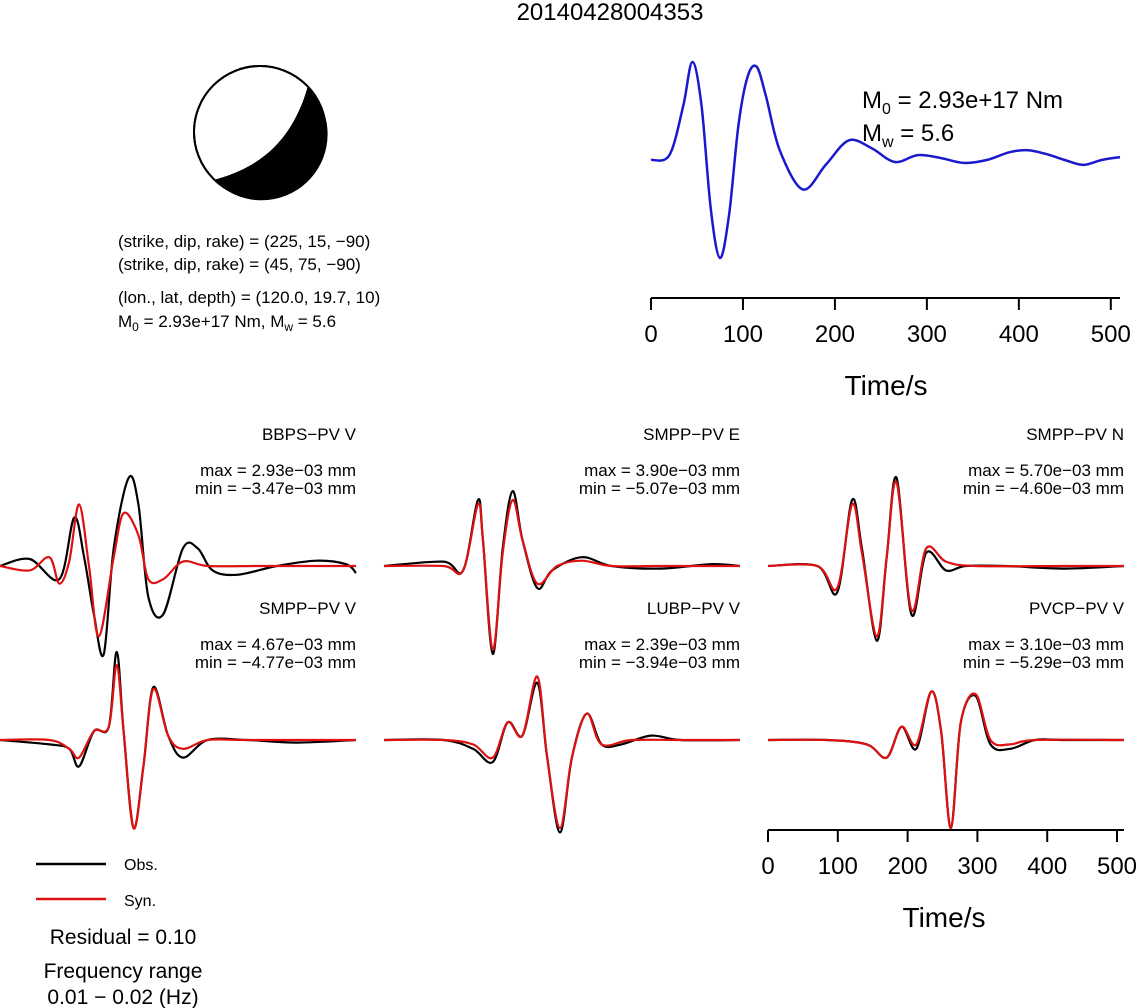 This screenshot has height=1008, width=1139. I want to click on mechanism-location: (lon., lat, depth) = (120.0, 19.7, 10), so click(249, 297).